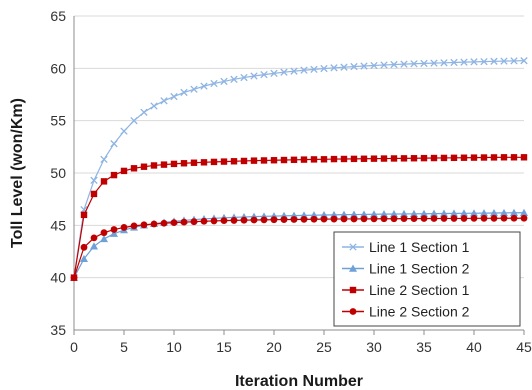 The image size is (532, 390). I want to click on y-tick-label: 50, so click(58, 173).